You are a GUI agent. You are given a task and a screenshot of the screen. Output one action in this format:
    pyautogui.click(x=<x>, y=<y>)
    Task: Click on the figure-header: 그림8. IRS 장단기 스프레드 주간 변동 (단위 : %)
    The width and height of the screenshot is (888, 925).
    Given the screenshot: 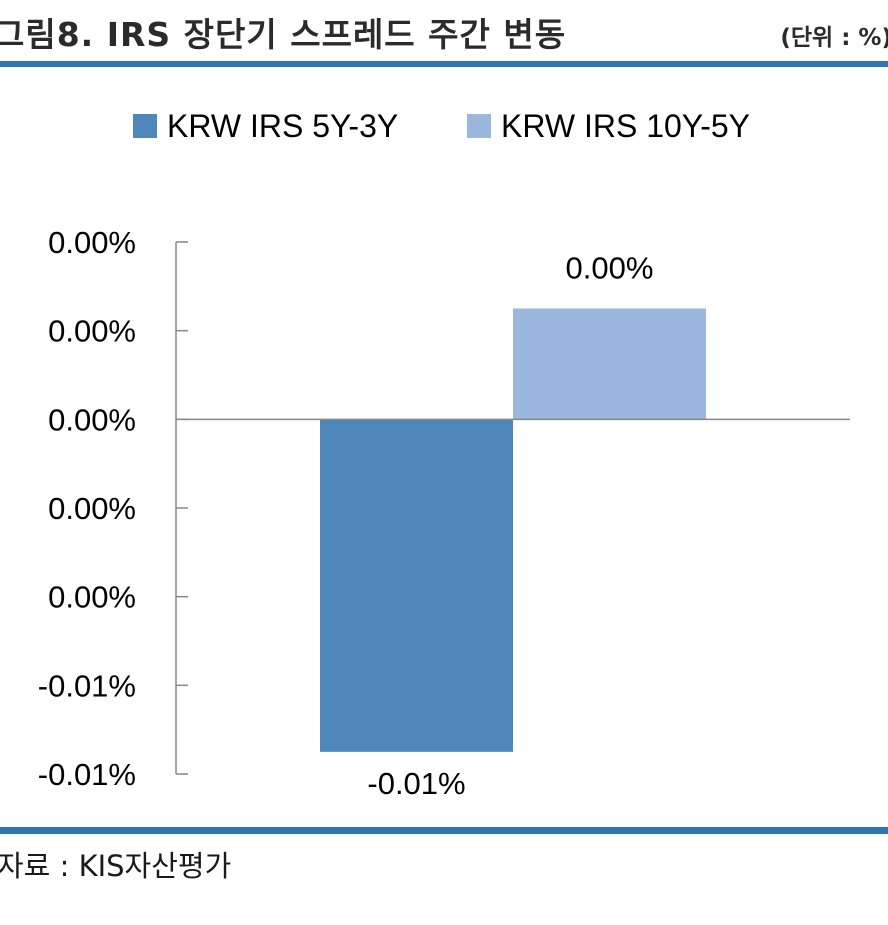 What is the action you would take?
    pyautogui.click(x=444, y=31)
    